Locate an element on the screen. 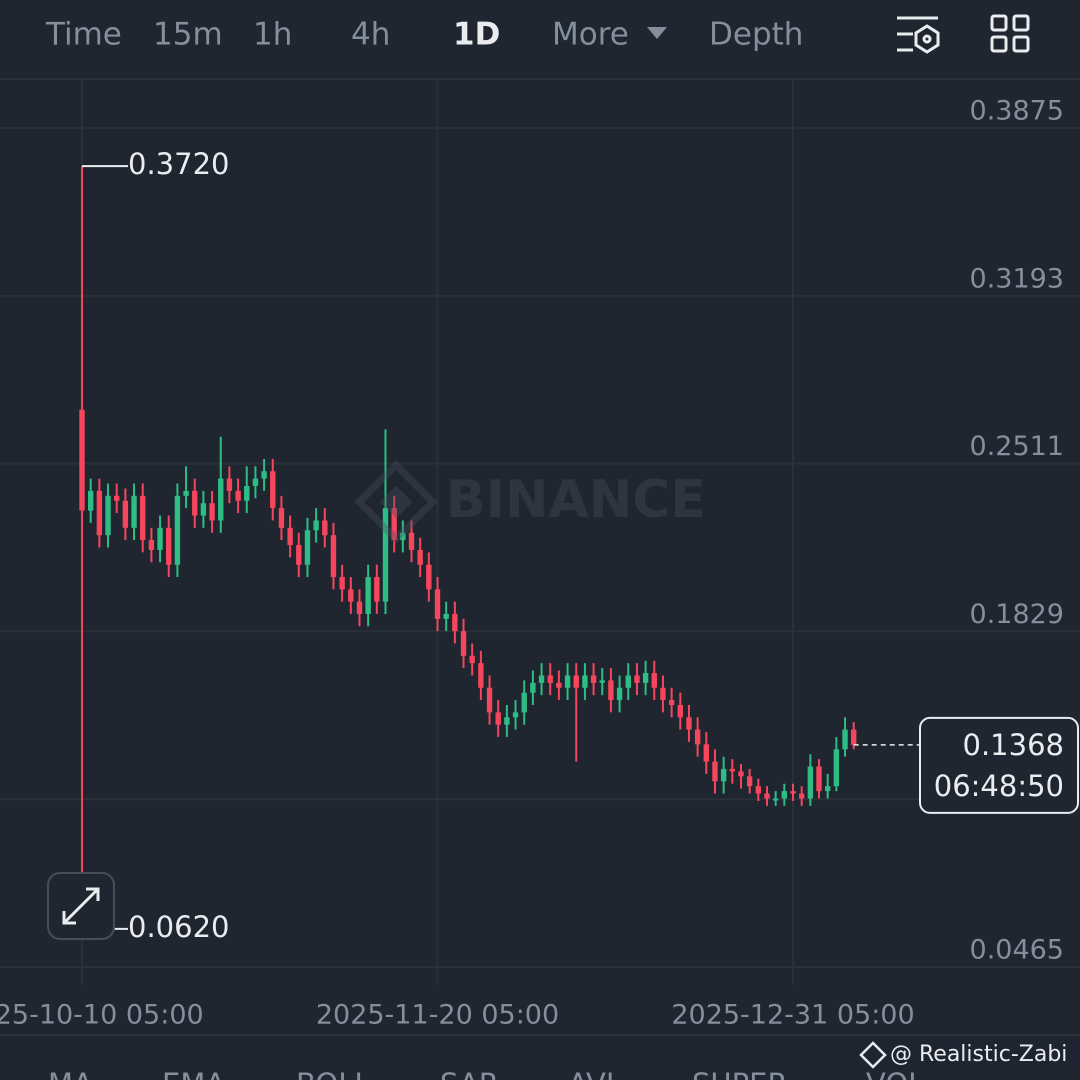 The width and height of the screenshot is (1080, 1080). timeframe-tab: 4h is located at coordinates (370, 35).